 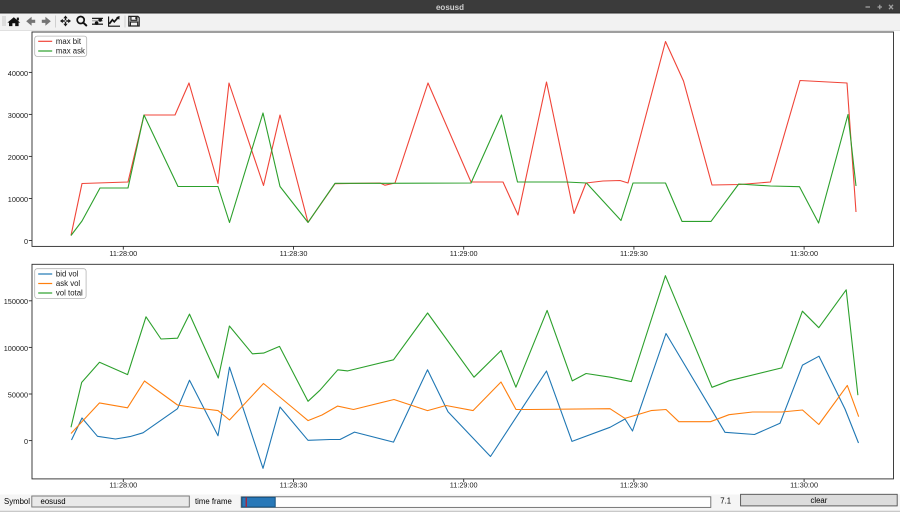 I want to click on svg-text: time frame, so click(x=213, y=501).